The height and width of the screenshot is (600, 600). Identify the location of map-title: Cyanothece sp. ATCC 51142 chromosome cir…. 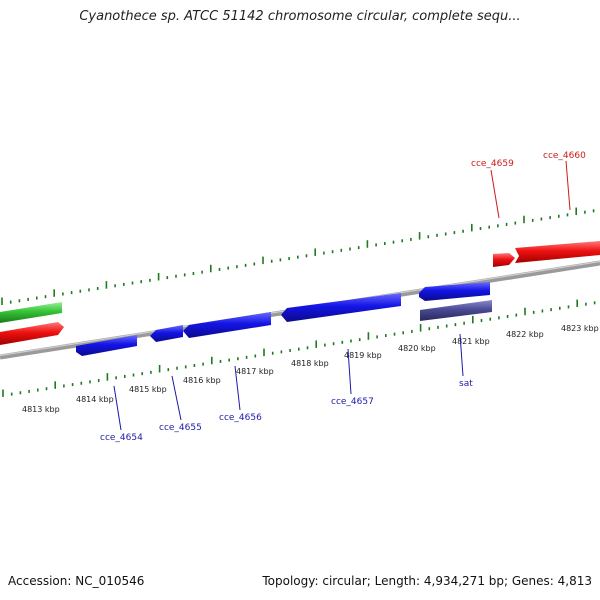
(300, 16).